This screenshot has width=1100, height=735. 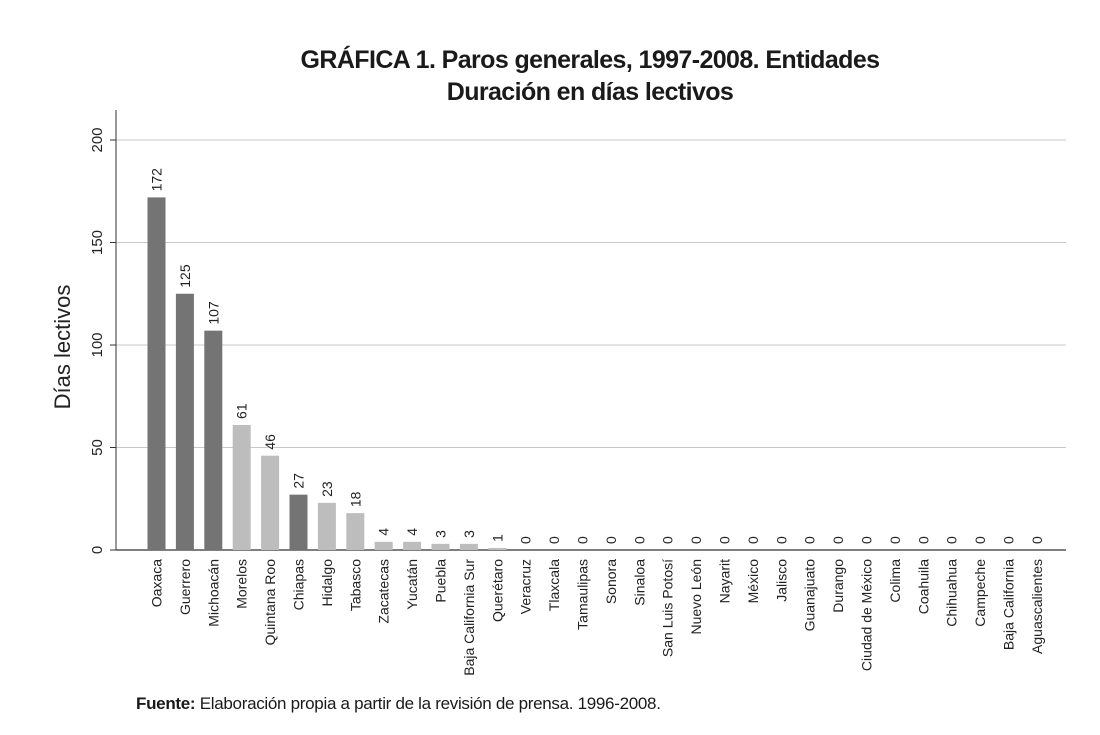 What do you see at coordinates (696, 597) in the screenshot?
I see `x-tick-label: Nuevo León` at bounding box center [696, 597].